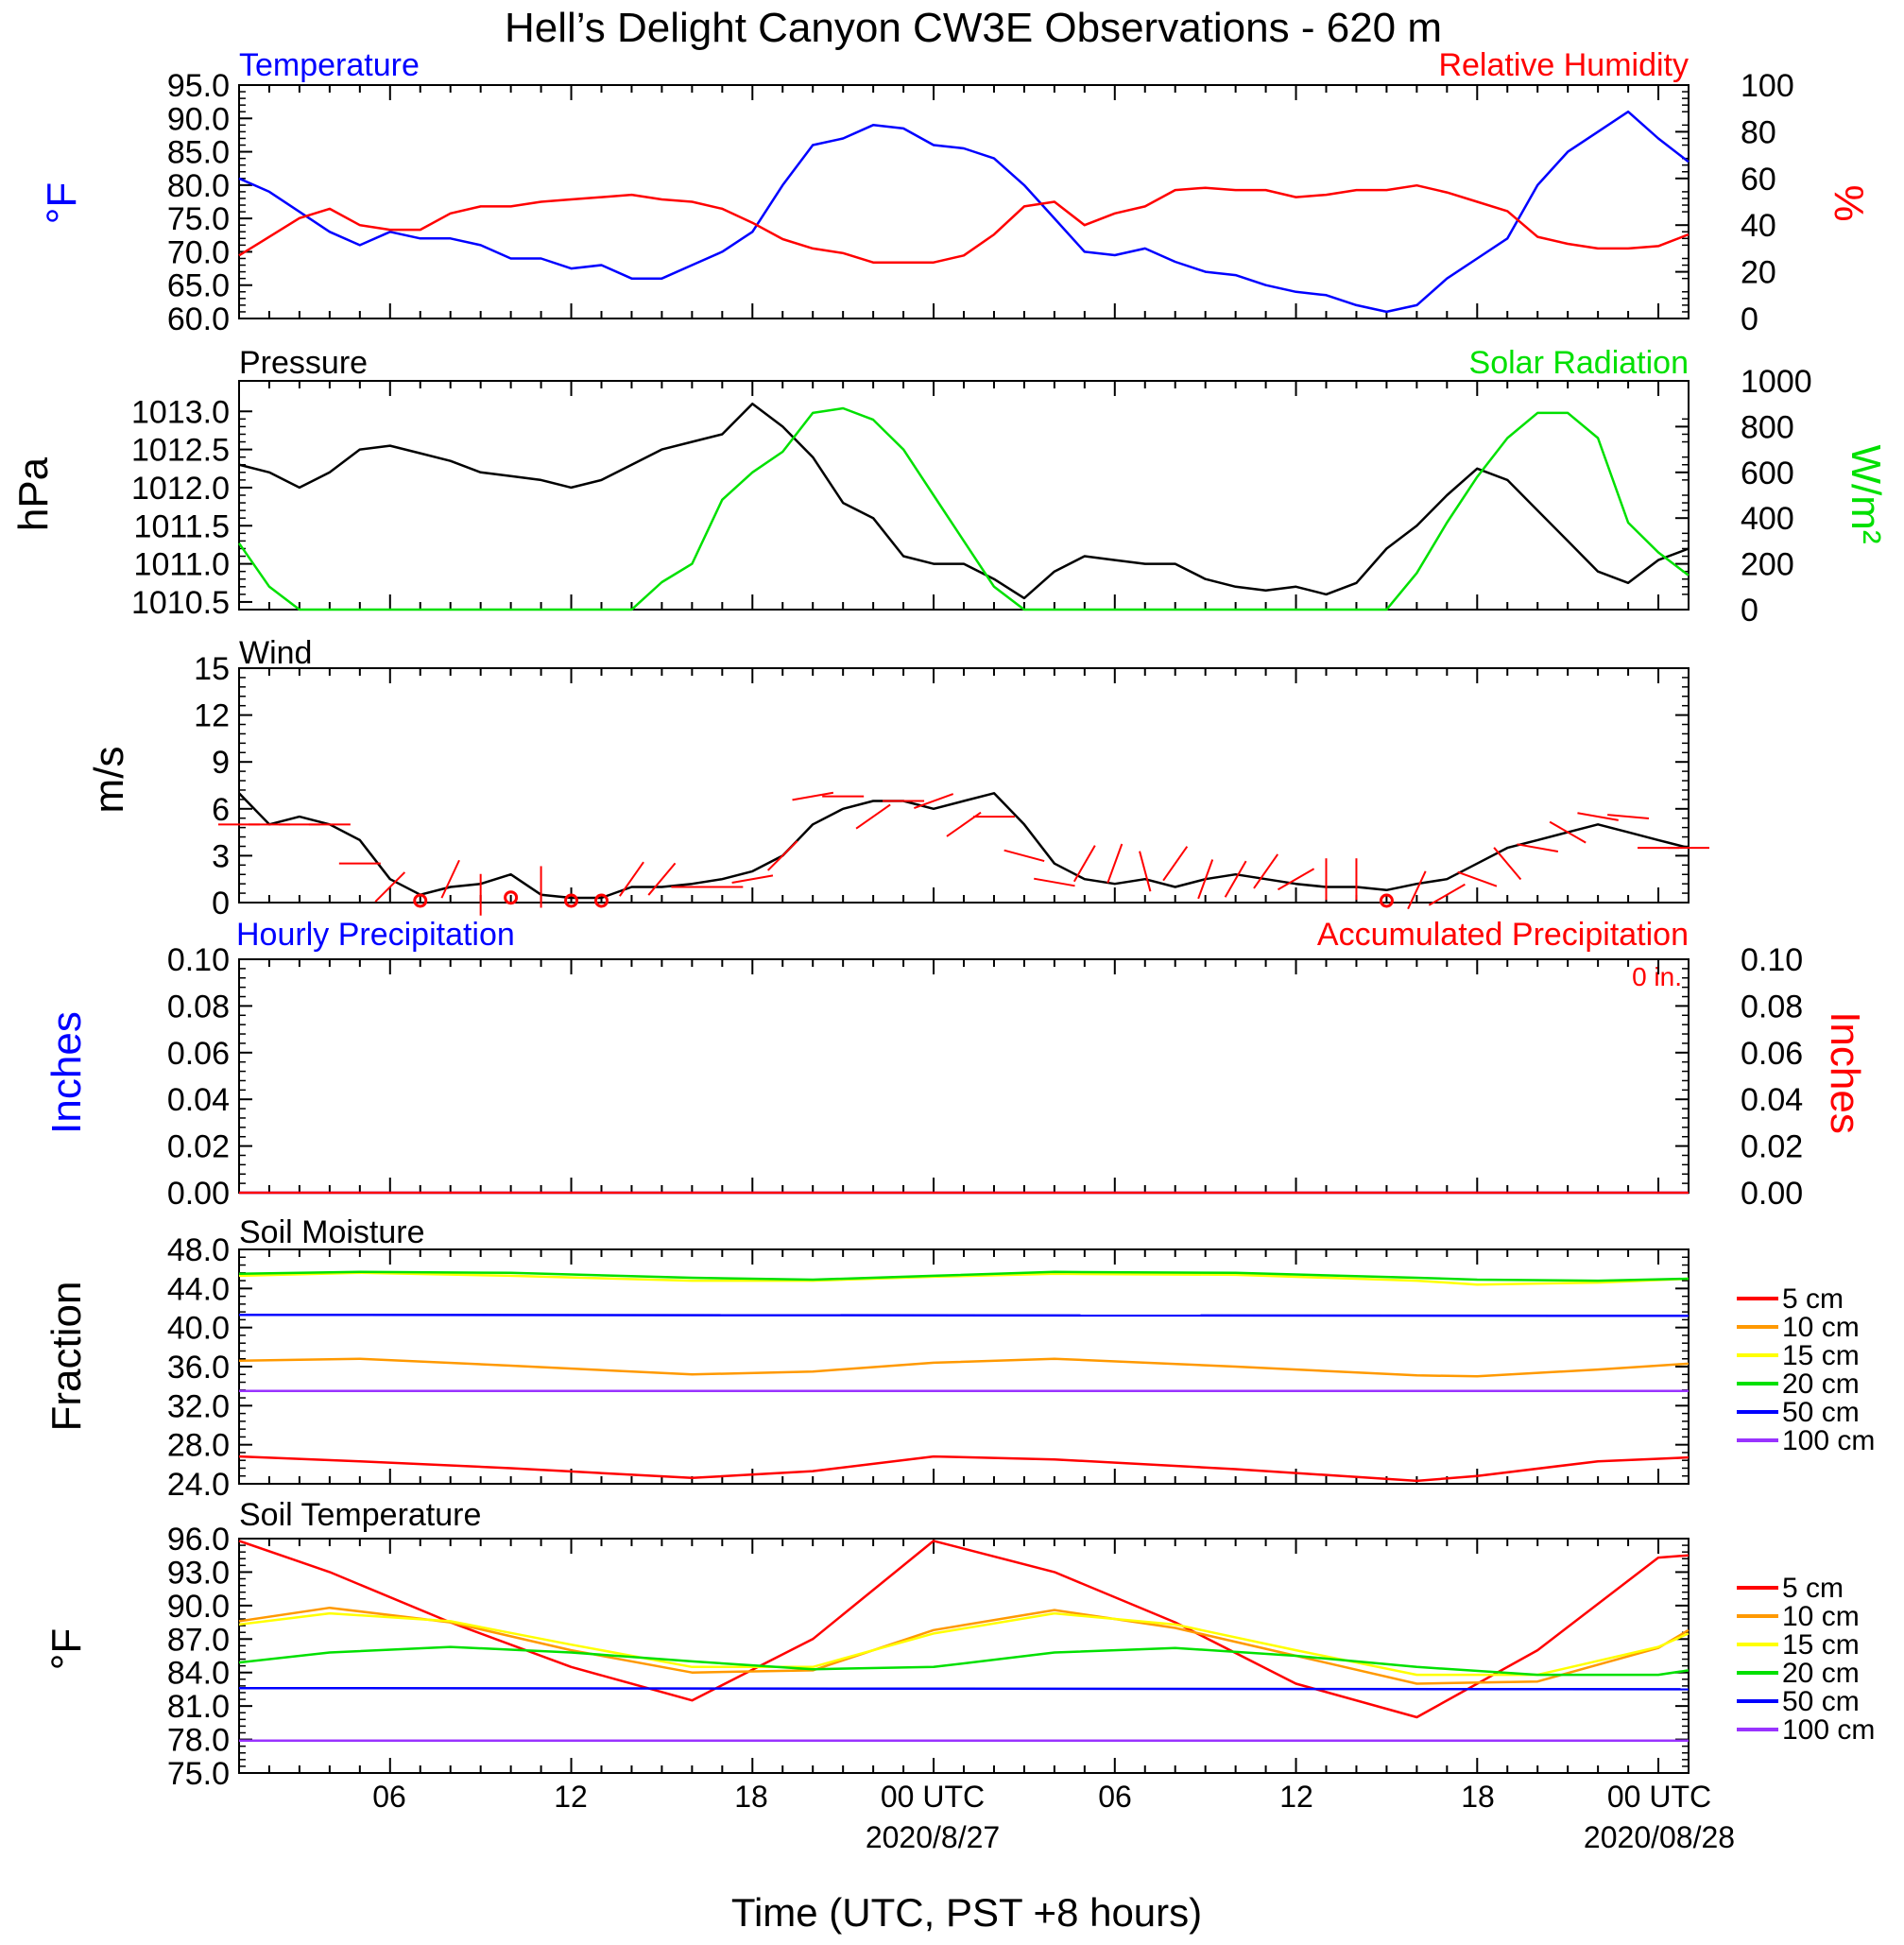 Image resolution: width=1904 pixels, height=1945 pixels. What do you see at coordinates (966, 1912) in the screenshot?
I see `x-axis-label: Time (UTC, PST +8 hours)` at bounding box center [966, 1912].